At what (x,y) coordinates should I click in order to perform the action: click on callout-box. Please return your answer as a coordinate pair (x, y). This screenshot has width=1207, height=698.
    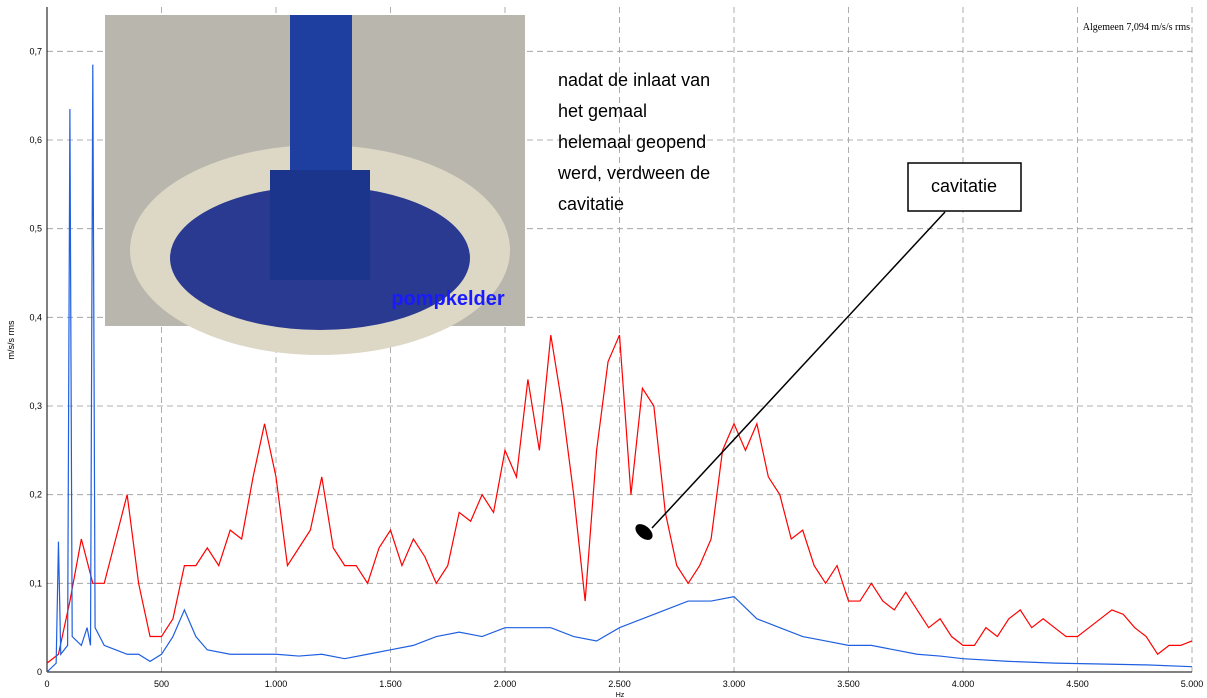
    Looking at the image, I should click on (964, 187).